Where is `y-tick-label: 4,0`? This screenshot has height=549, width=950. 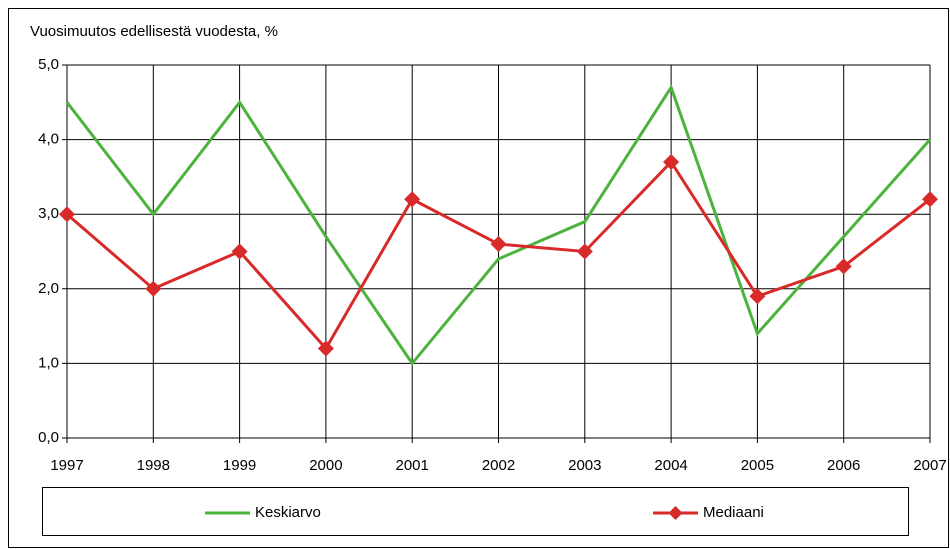 y-tick-label: 4,0 is located at coordinates (48, 139).